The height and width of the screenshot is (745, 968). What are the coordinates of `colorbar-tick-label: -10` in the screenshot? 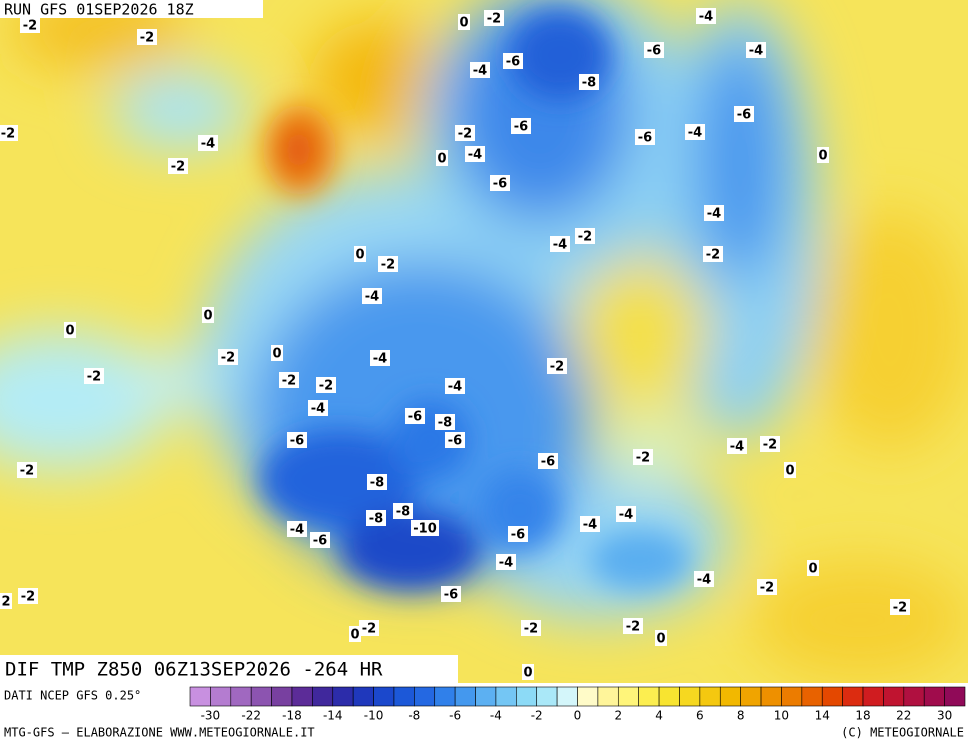 It's located at (374, 716).